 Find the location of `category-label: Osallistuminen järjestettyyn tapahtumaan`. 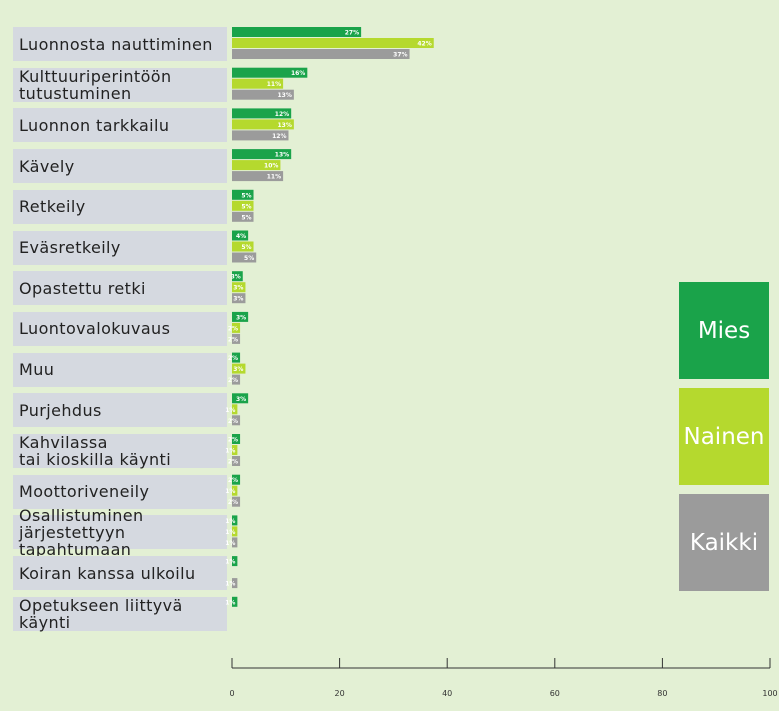

category-label: Osallistuminen järjestettyyn tapahtumaan is located at coordinates (81, 532).